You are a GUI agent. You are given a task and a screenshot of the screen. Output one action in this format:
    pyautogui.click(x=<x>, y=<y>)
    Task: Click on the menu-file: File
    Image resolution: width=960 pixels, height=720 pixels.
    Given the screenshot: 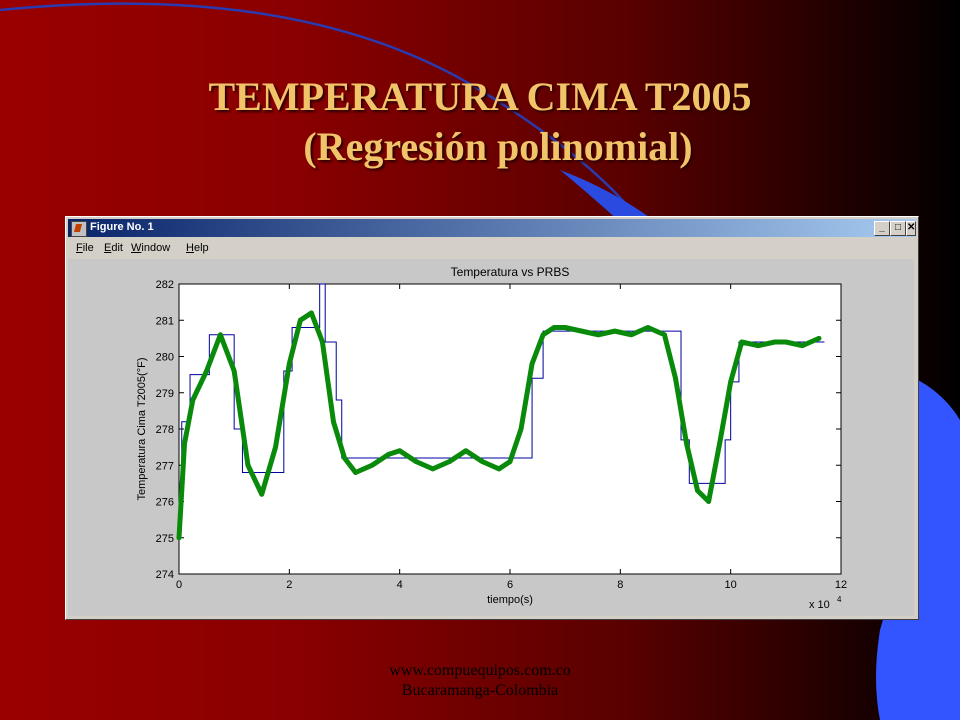 What is the action you would take?
    pyautogui.click(x=85, y=248)
    